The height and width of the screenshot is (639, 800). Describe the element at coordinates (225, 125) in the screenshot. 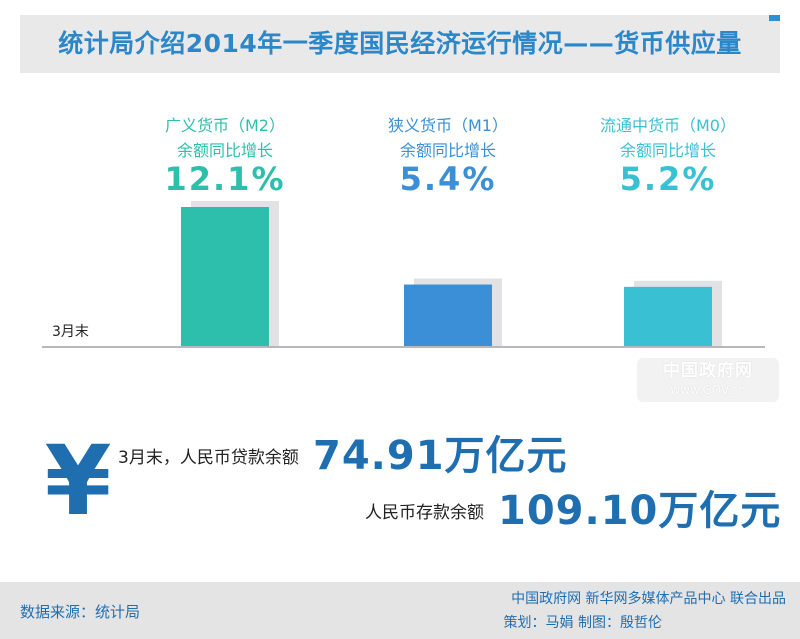

I see `category-label-m2-line1: 广义货币（M2）` at that location.